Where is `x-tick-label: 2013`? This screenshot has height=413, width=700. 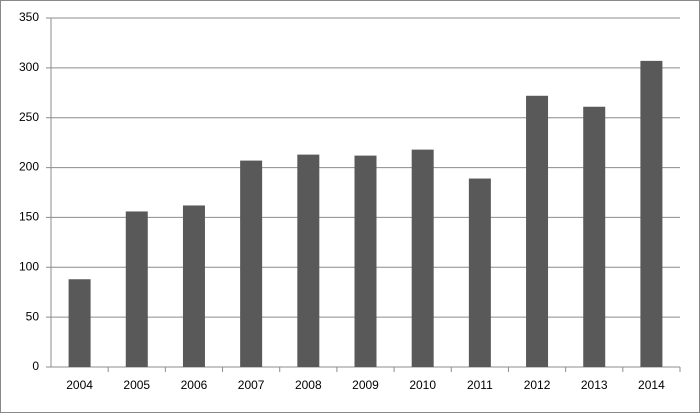
x-tick-label: 2013 is located at coordinates (594, 385).